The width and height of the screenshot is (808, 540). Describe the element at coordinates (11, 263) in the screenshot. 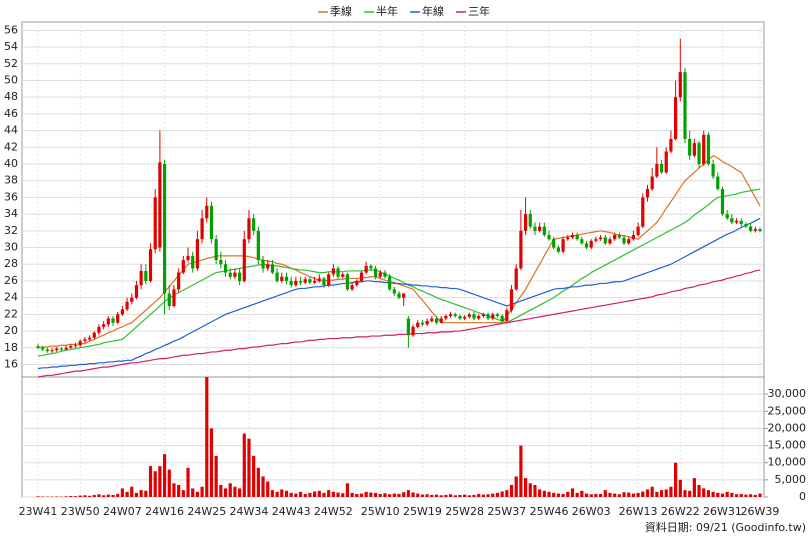

I see `y-tick-label: 28` at that location.